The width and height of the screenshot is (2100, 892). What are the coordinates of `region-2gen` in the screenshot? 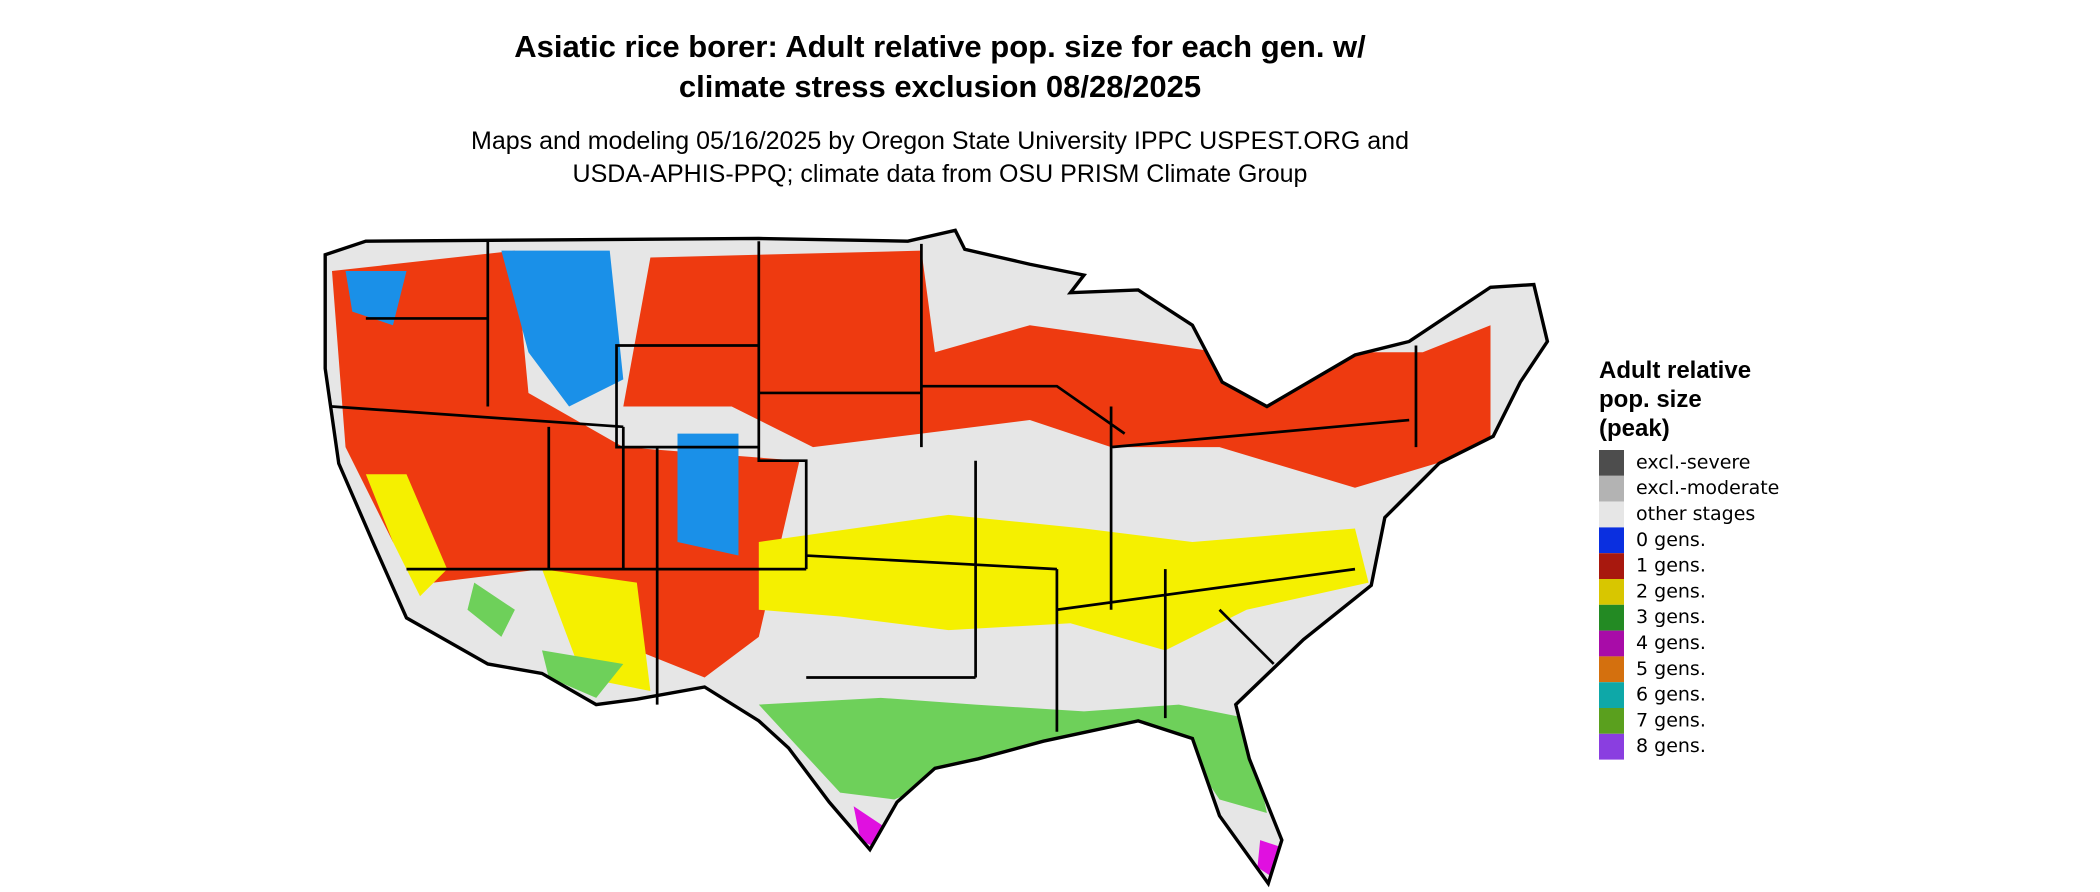 It's located at (867, 583).